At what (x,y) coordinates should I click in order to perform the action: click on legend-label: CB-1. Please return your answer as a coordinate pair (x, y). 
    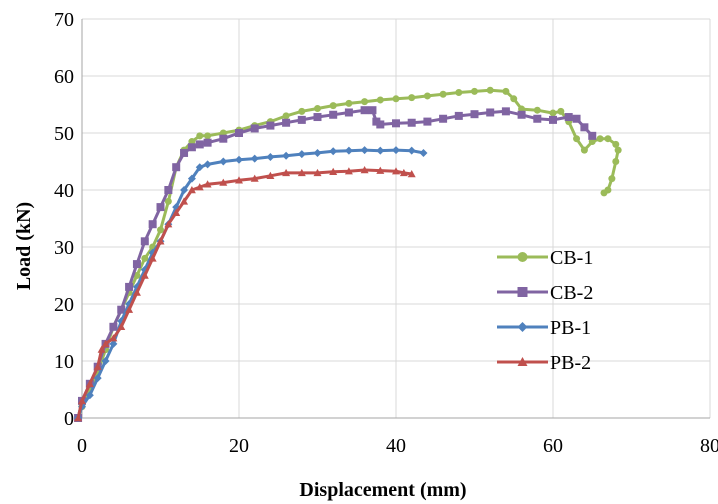
    Looking at the image, I should click on (571, 258).